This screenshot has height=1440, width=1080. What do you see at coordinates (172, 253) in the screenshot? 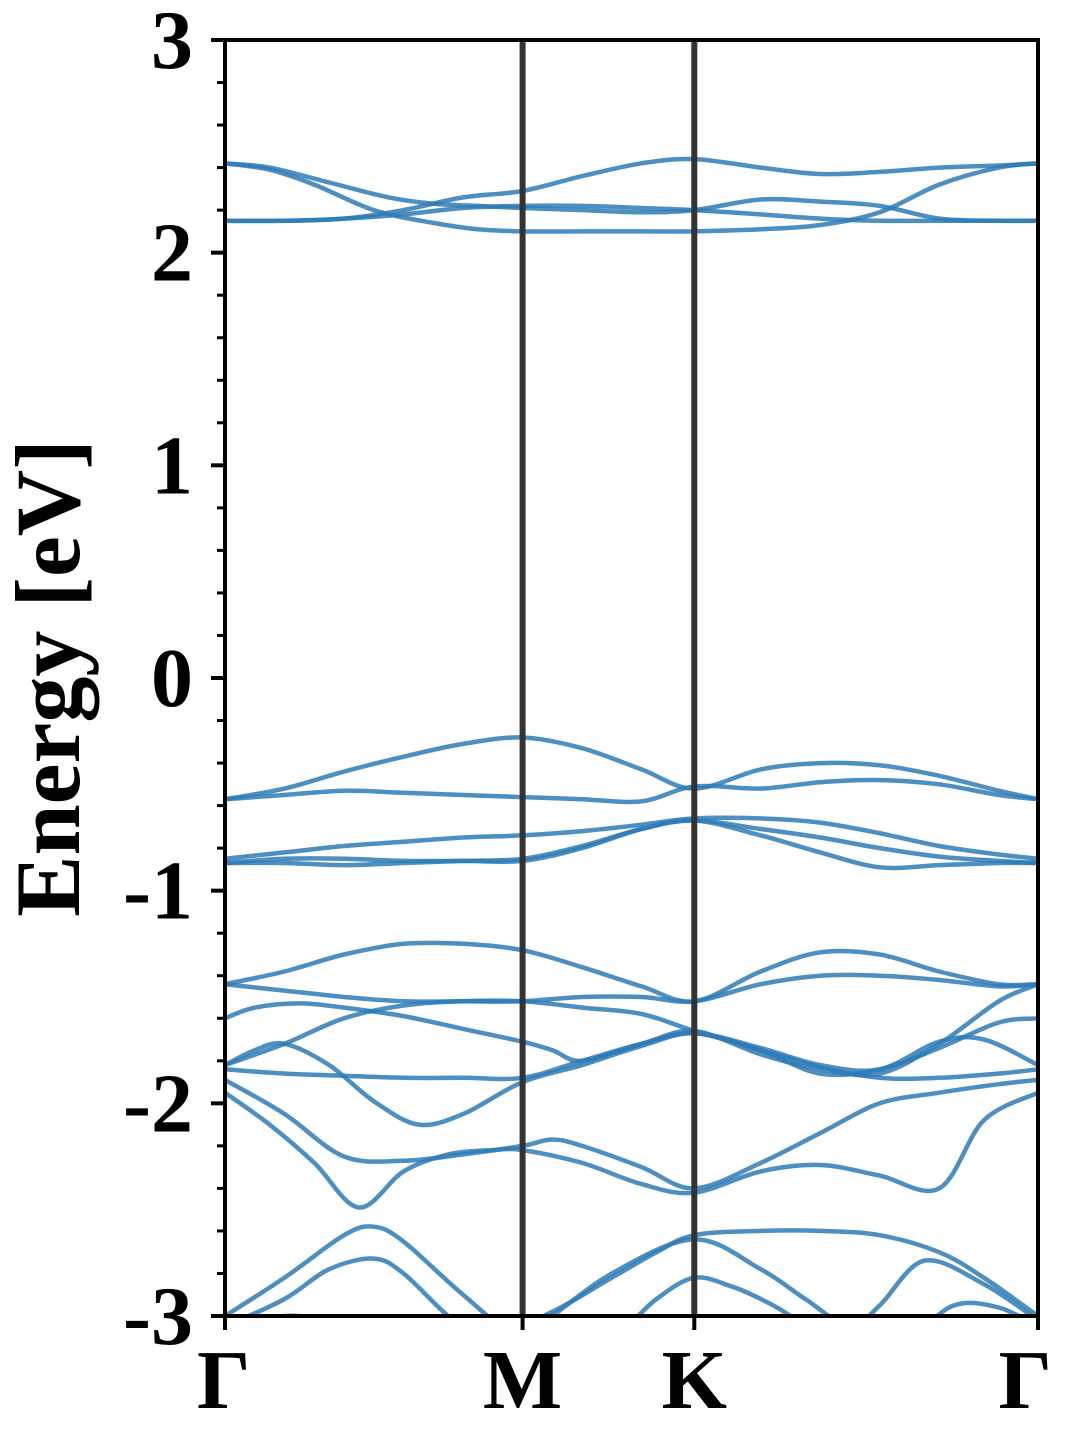
I see `y-tick-label: 2` at bounding box center [172, 253].